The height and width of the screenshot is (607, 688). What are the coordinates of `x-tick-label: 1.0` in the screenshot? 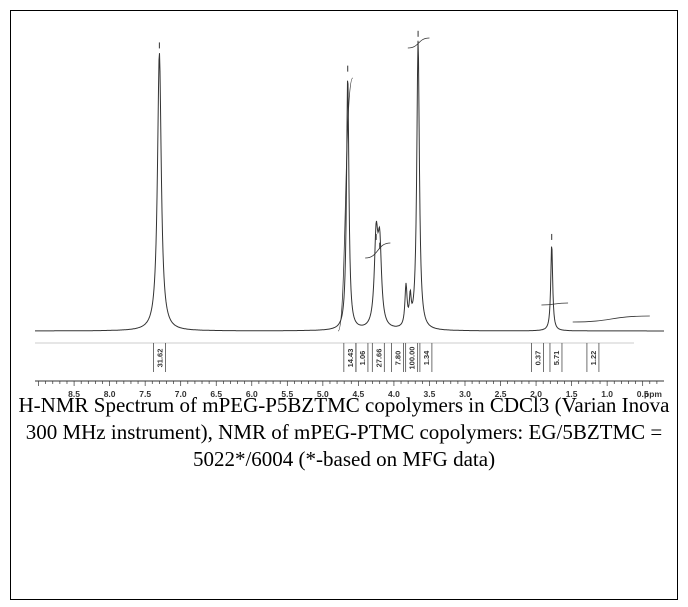 It's located at (607, 394).